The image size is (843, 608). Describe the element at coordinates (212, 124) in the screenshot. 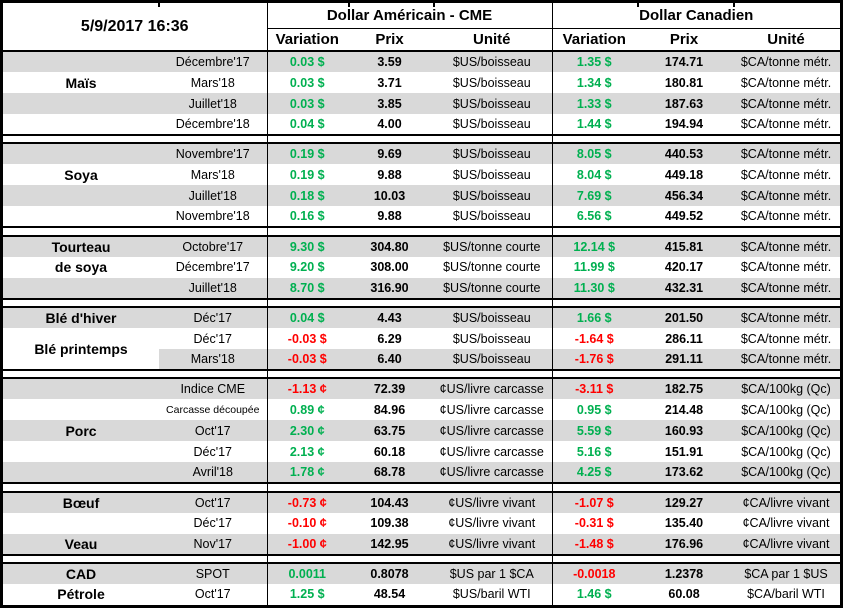

I see `contract-month-cell: Décembre'18` at that location.